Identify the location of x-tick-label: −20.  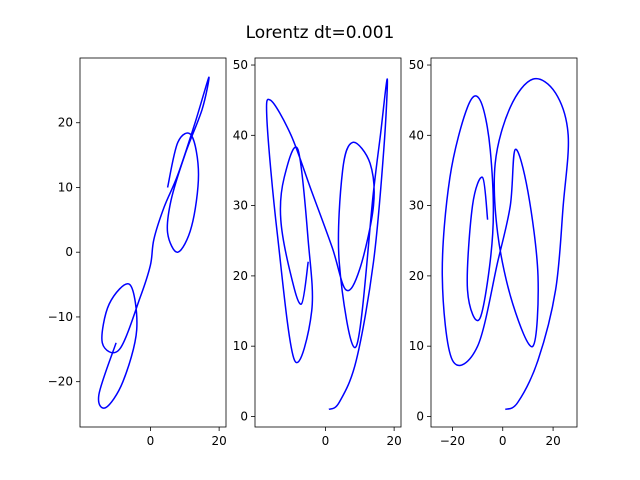
(452, 441).